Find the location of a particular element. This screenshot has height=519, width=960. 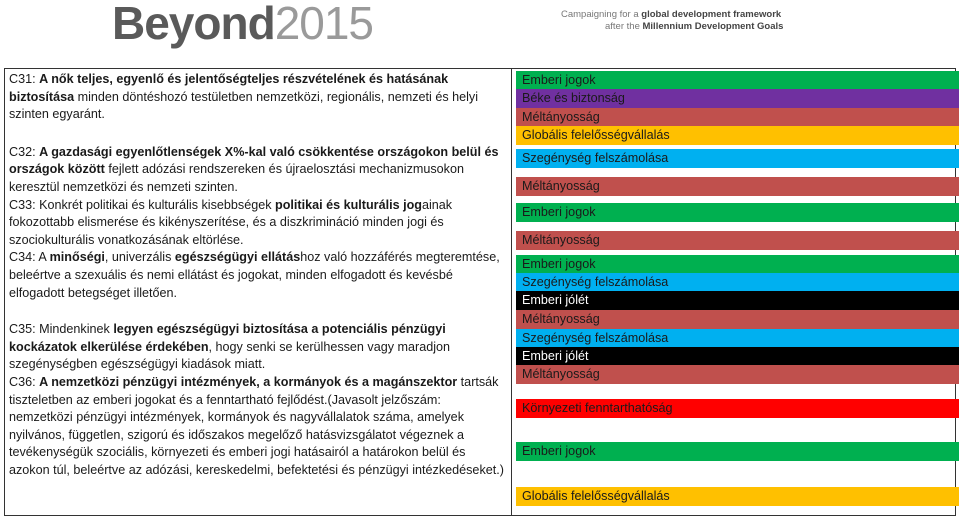

goal-c32-pre: C32: is located at coordinates (24, 151).